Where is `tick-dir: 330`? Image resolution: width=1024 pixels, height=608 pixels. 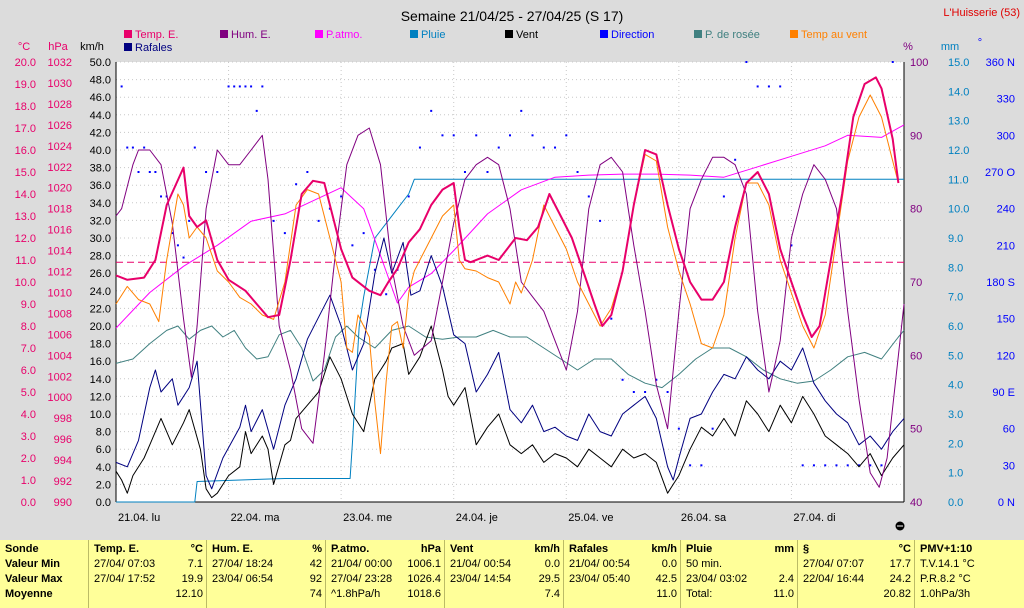 tick-dir: 330 is located at coordinates (1006, 100).